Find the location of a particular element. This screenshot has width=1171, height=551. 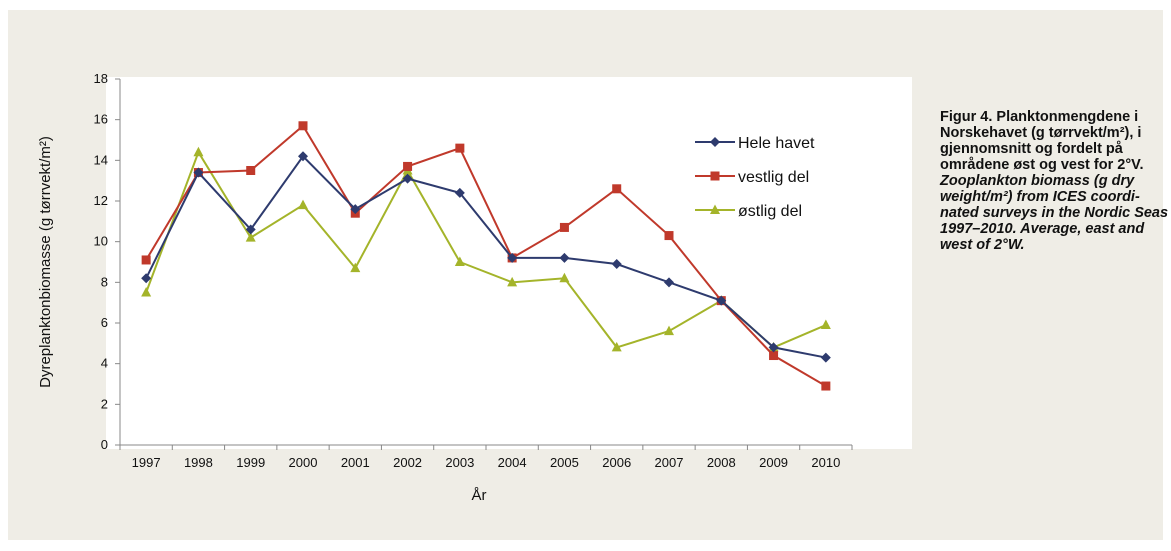

y-tick-label: 8 is located at coordinates (104, 281).